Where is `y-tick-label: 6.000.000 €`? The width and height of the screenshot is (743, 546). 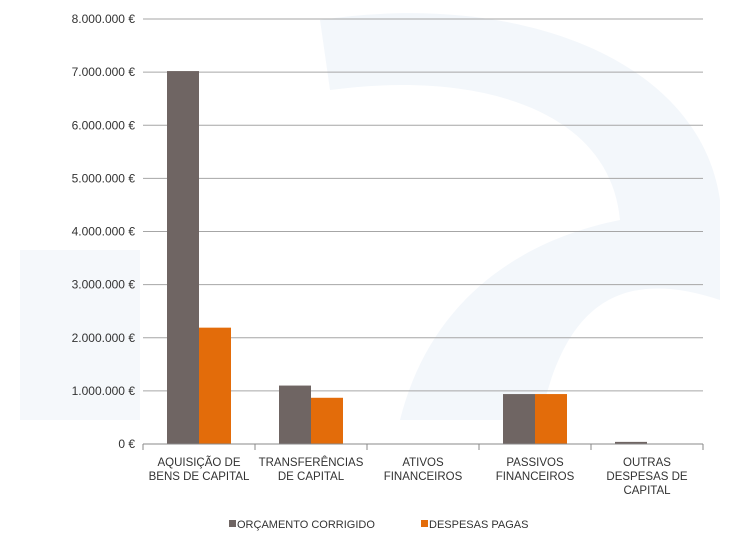
y-tick-label: 6.000.000 € is located at coordinates (104, 125).